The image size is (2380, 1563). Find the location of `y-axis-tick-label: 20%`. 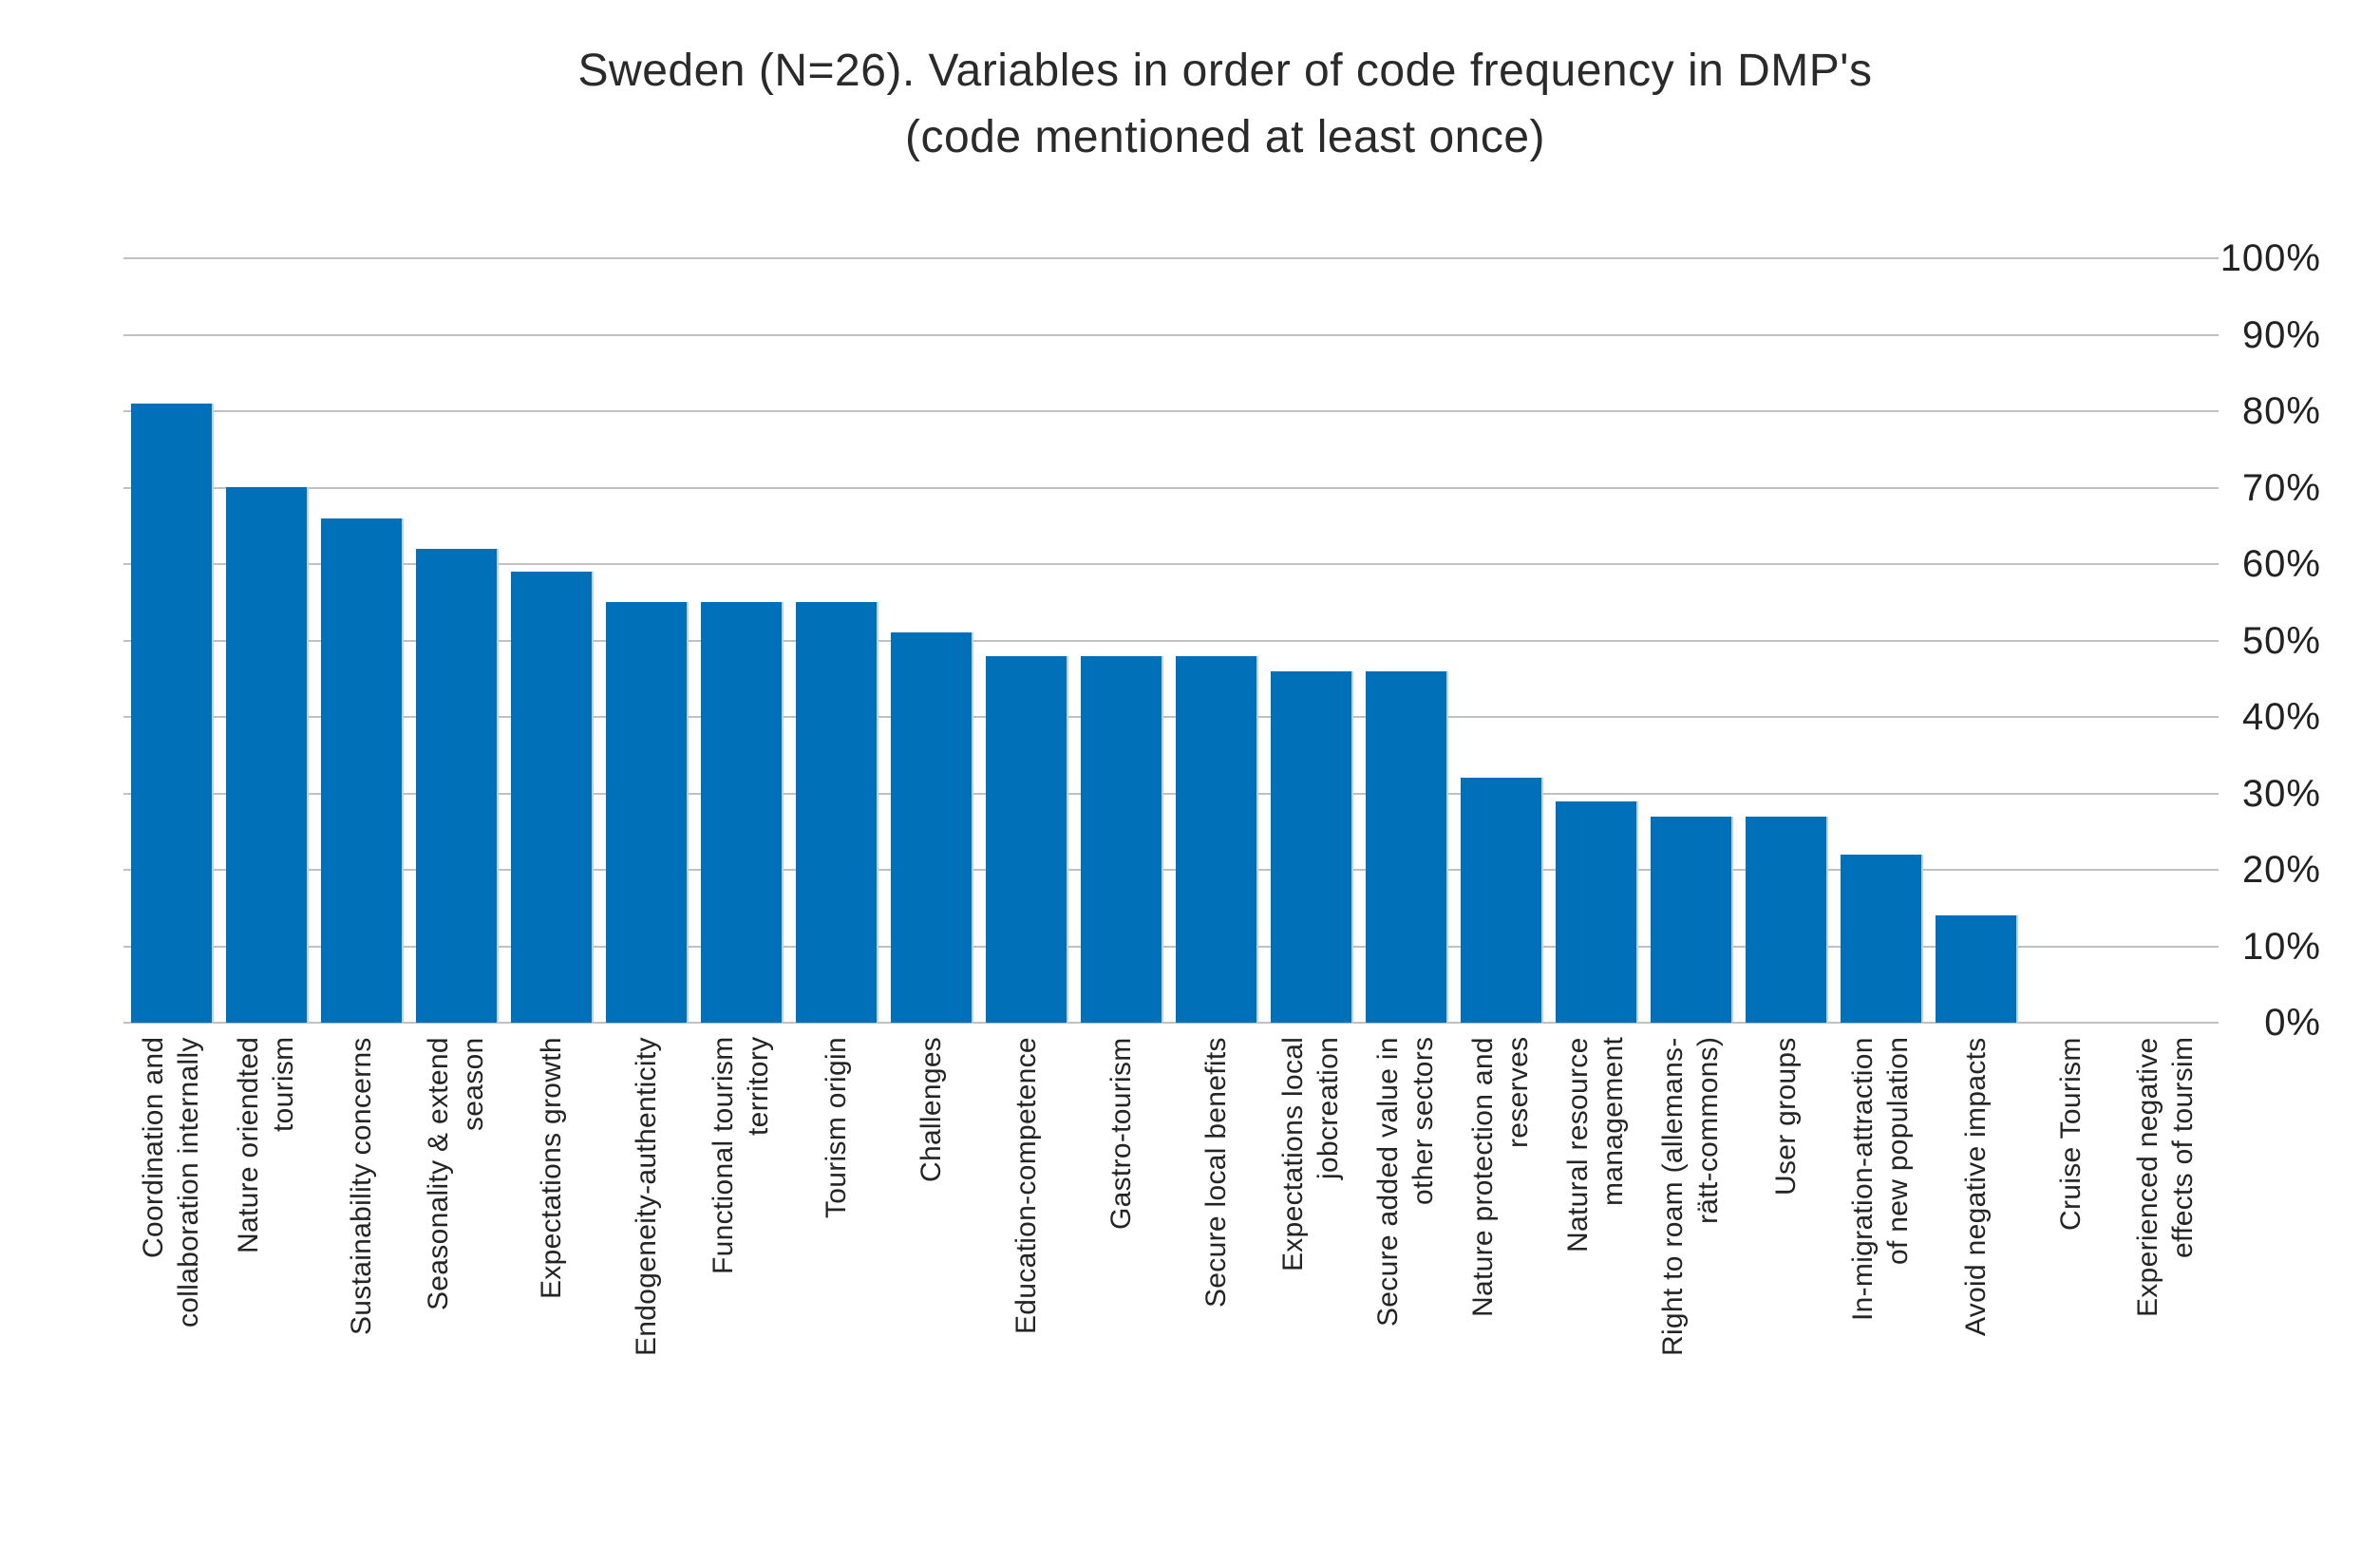

y-axis-tick-label: 20% is located at coordinates (2281, 870).